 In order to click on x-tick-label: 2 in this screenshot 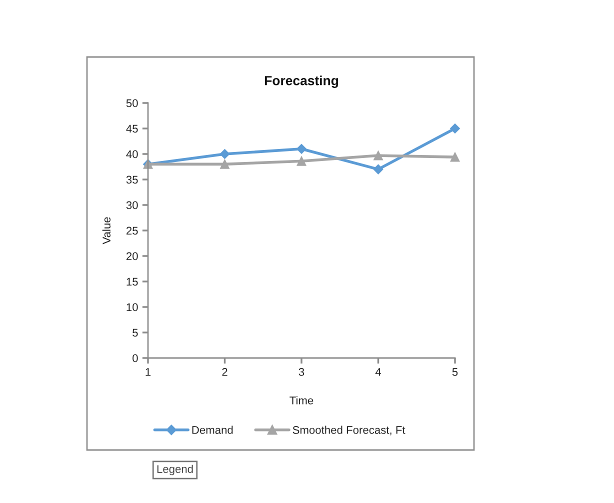, I will do `click(225, 372)`.